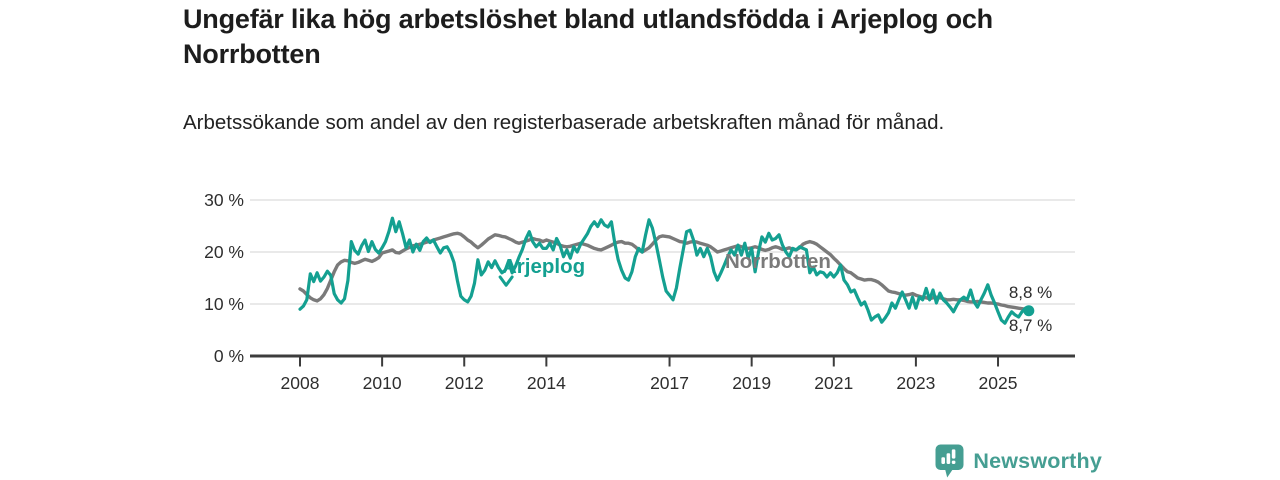 This screenshot has width=1280, height=480. Describe the element at coordinates (833, 383) in the screenshot. I see `x-axis-tick-label: 2021` at that location.